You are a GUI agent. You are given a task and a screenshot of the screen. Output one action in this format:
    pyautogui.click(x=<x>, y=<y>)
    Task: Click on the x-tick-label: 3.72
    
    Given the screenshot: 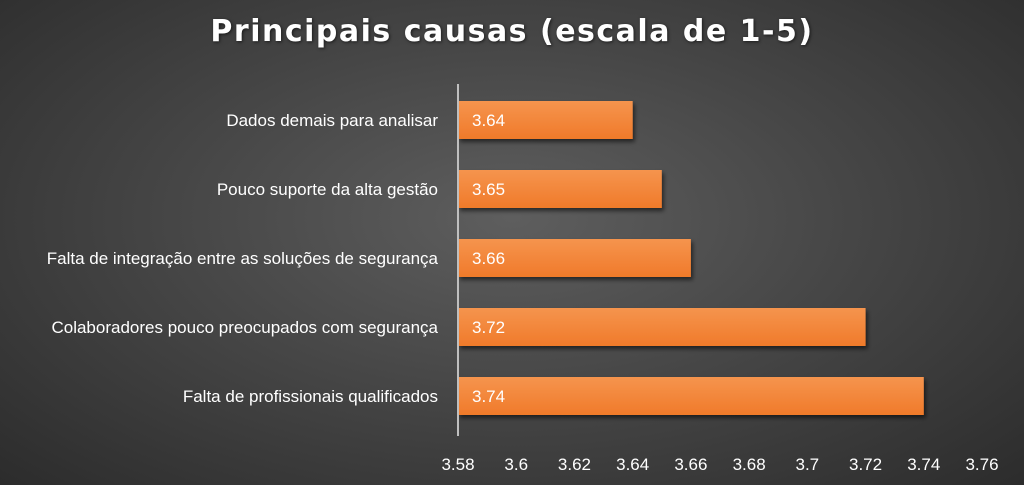 What is the action you would take?
    pyautogui.click(x=865, y=464)
    